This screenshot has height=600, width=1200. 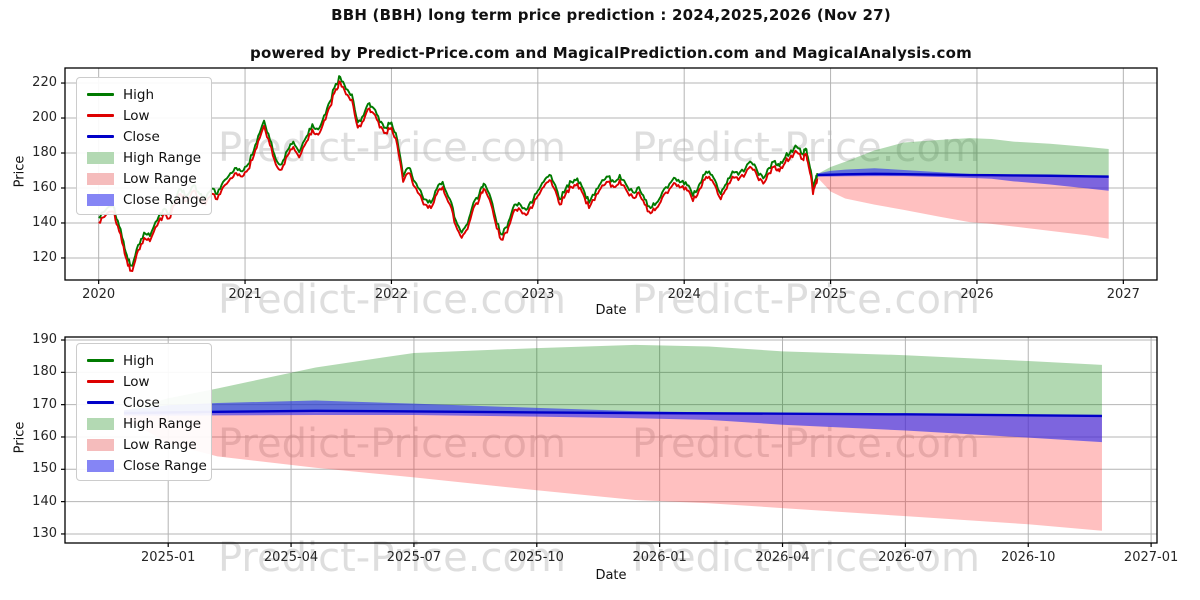 What do you see at coordinates (20, 171) in the screenshot?
I see `top-chart-ylabel: Price` at bounding box center [20, 171].